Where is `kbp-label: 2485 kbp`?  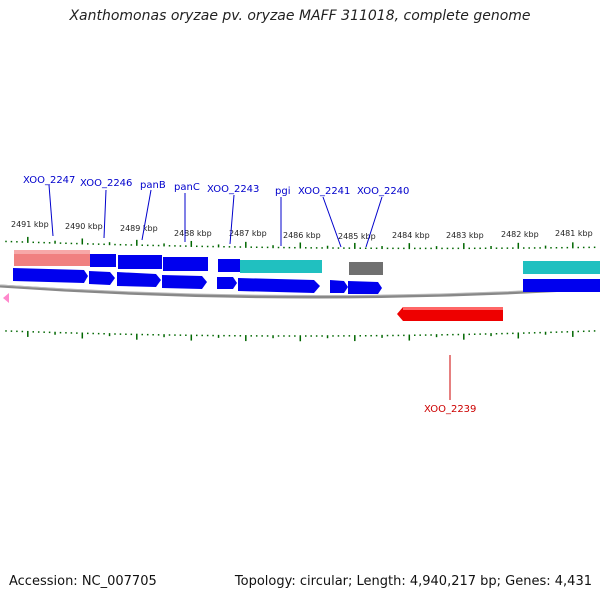 kbp-label: 2485 kbp is located at coordinates (357, 236).